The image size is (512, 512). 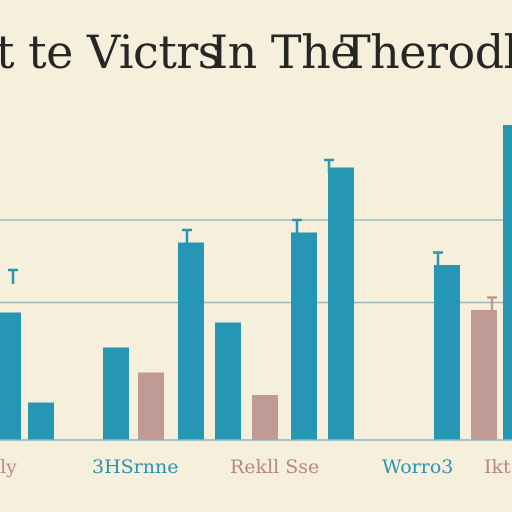 What do you see at coordinates (110, 52) in the screenshot?
I see `chart-title-part-1: t te Victrs` at bounding box center [110, 52].